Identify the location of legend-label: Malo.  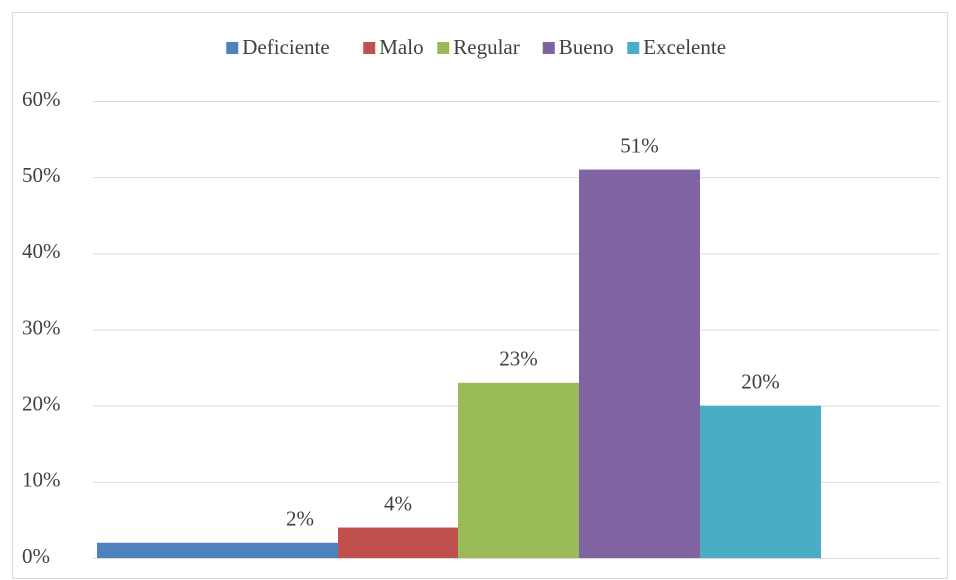
(401, 47).